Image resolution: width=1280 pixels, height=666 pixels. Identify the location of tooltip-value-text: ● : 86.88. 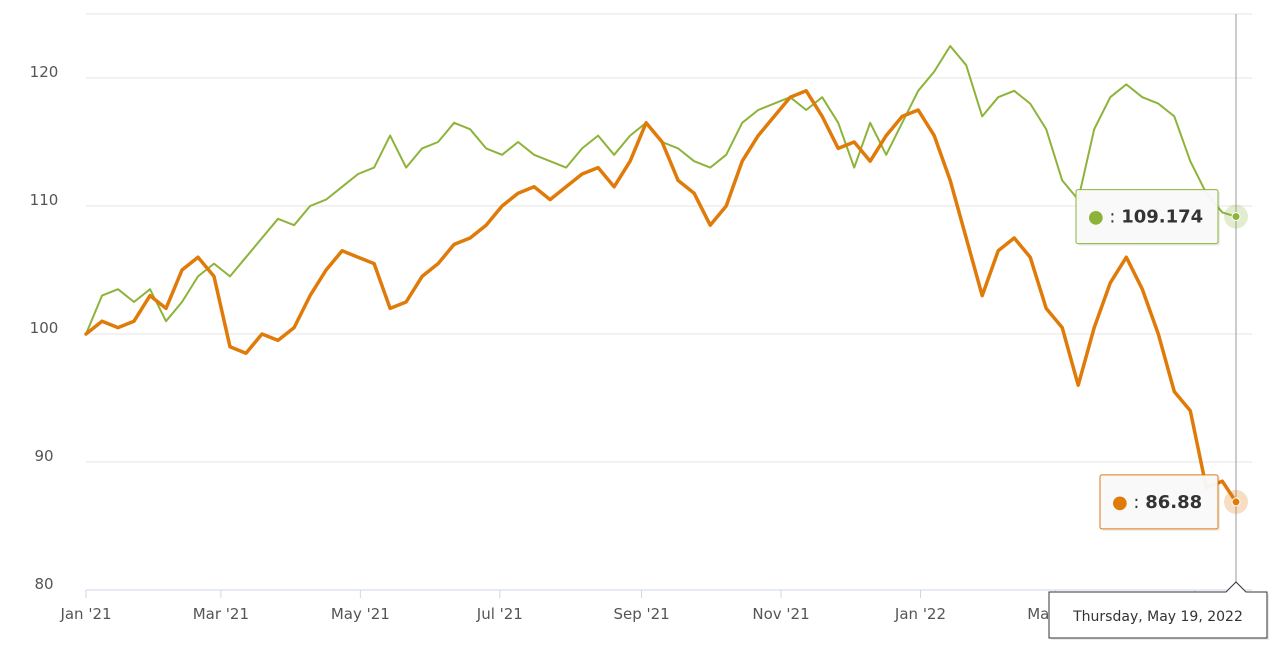
(1157, 502).